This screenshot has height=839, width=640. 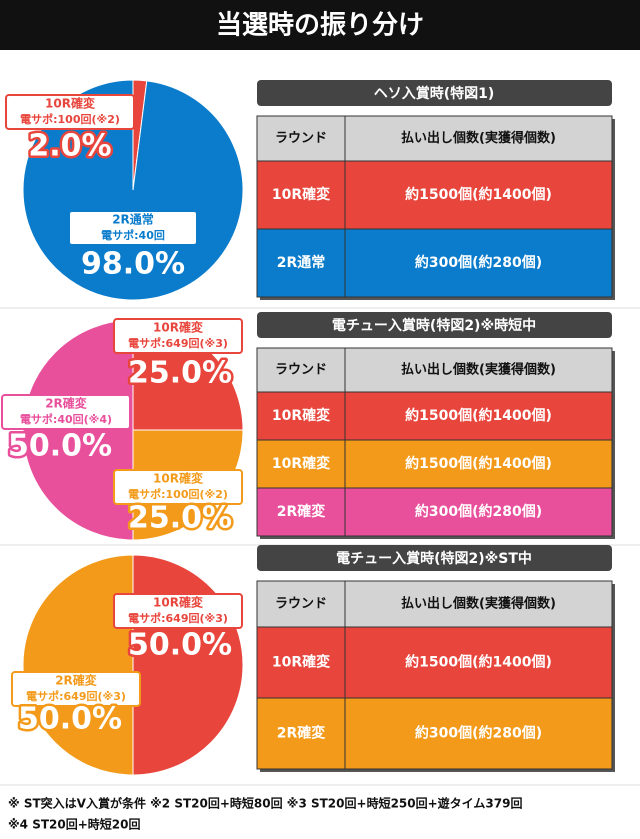 I want to click on slice-category: 2R通常, so click(x=133, y=219).